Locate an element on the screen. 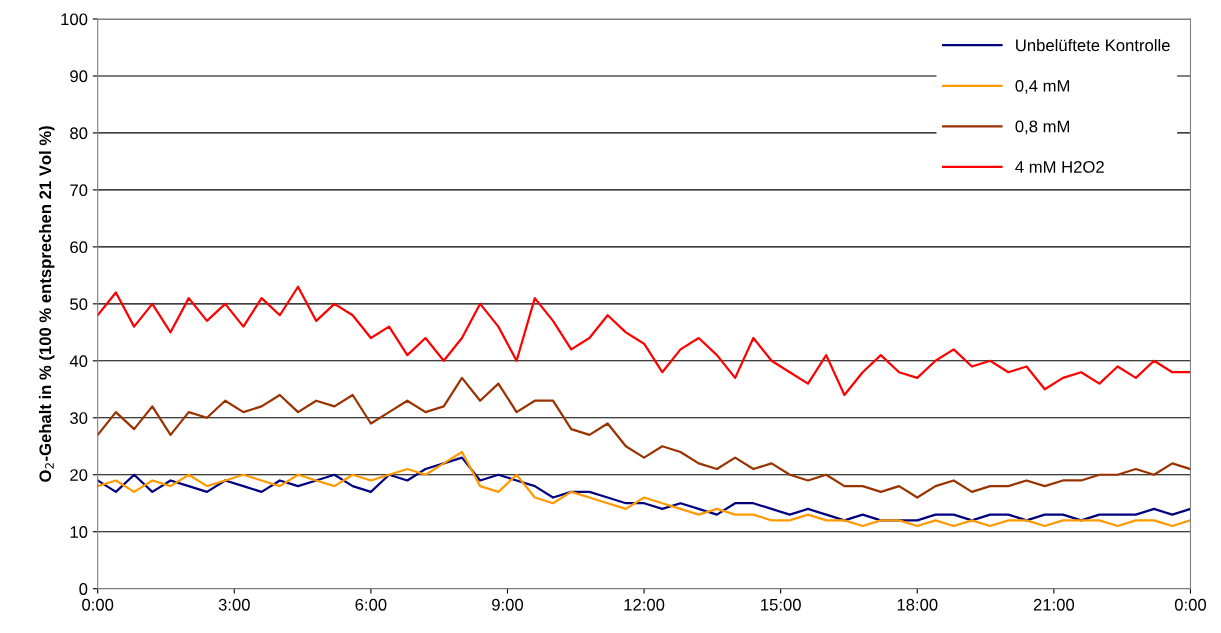 The image size is (1221, 633). y-tick-label: 0 is located at coordinates (83, 589).